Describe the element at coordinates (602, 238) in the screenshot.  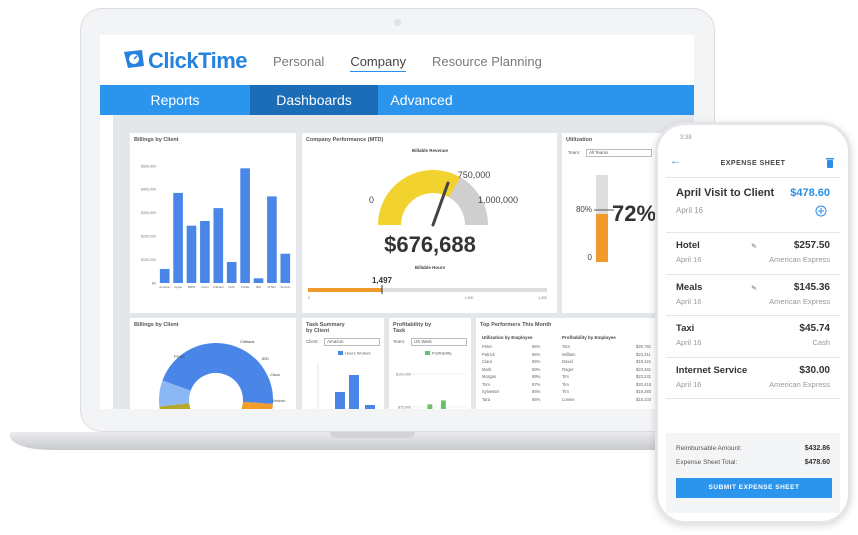
I see `thermo-fill` at that location.